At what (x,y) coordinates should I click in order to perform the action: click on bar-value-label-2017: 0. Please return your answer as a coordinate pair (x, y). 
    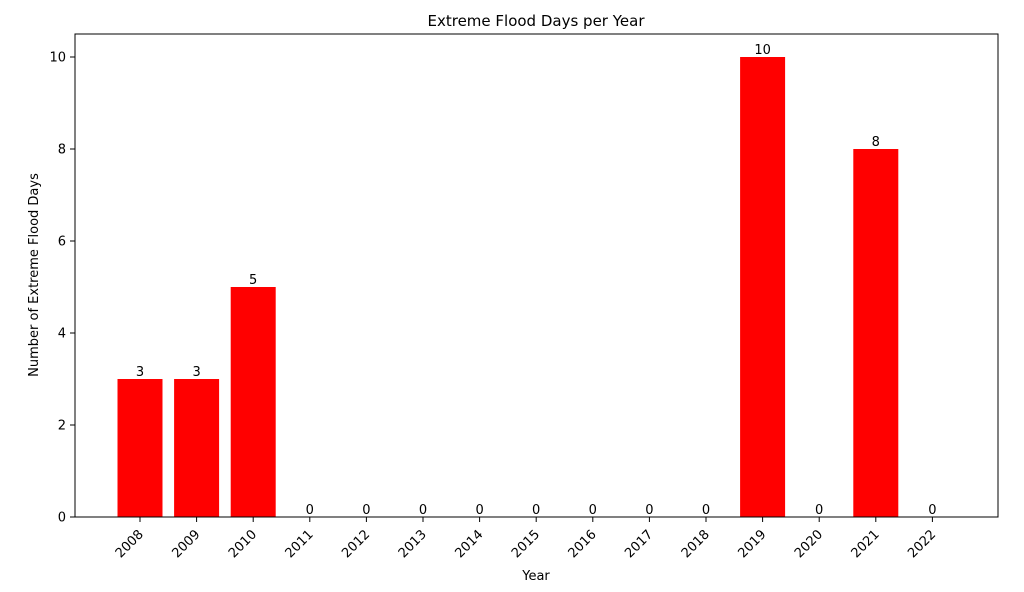
    Looking at the image, I should click on (649, 510).